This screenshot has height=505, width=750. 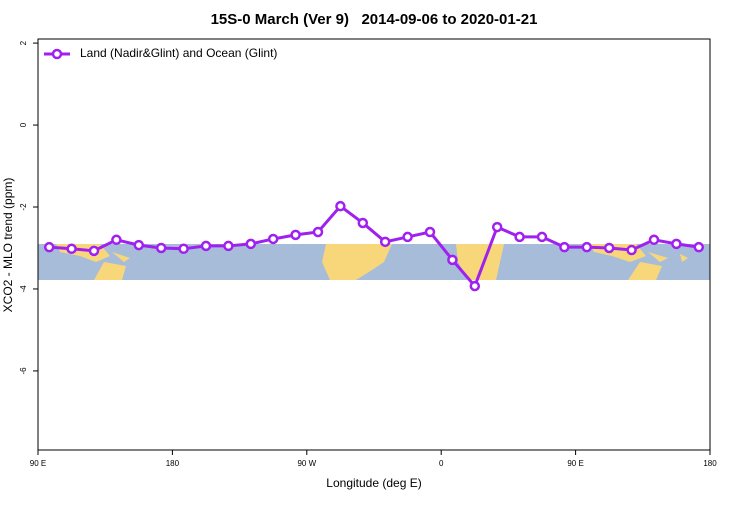 What do you see at coordinates (23, 371) in the screenshot?
I see `y-tick-label: -6` at bounding box center [23, 371].